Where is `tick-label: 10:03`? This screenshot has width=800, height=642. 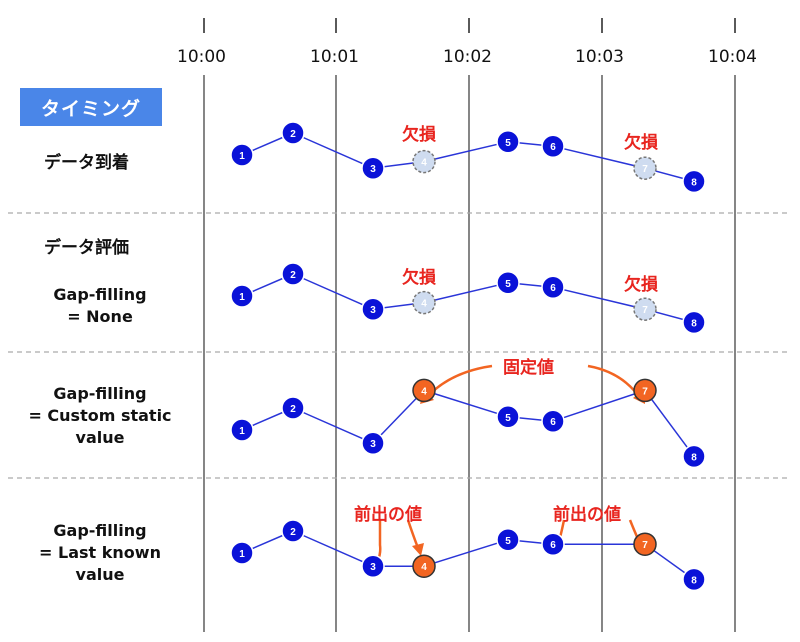 tick-label: 10:03 is located at coordinates (599, 57).